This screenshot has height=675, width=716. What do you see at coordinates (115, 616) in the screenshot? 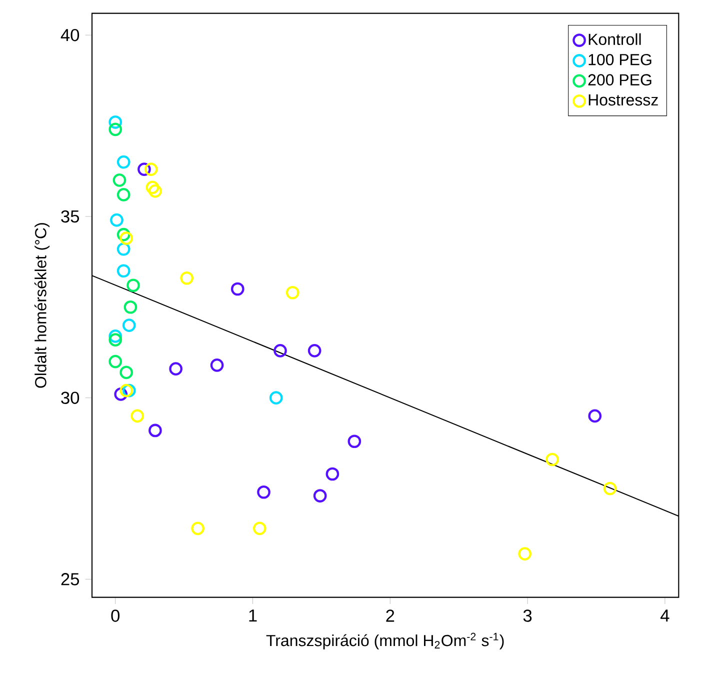
I see `x-tick-label: 0` at bounding box center [115, 616].